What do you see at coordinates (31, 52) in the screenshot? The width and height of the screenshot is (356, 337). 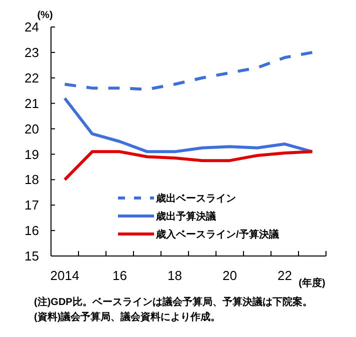 I see `y-tick-label: 23` at bounding box center [31, 52].